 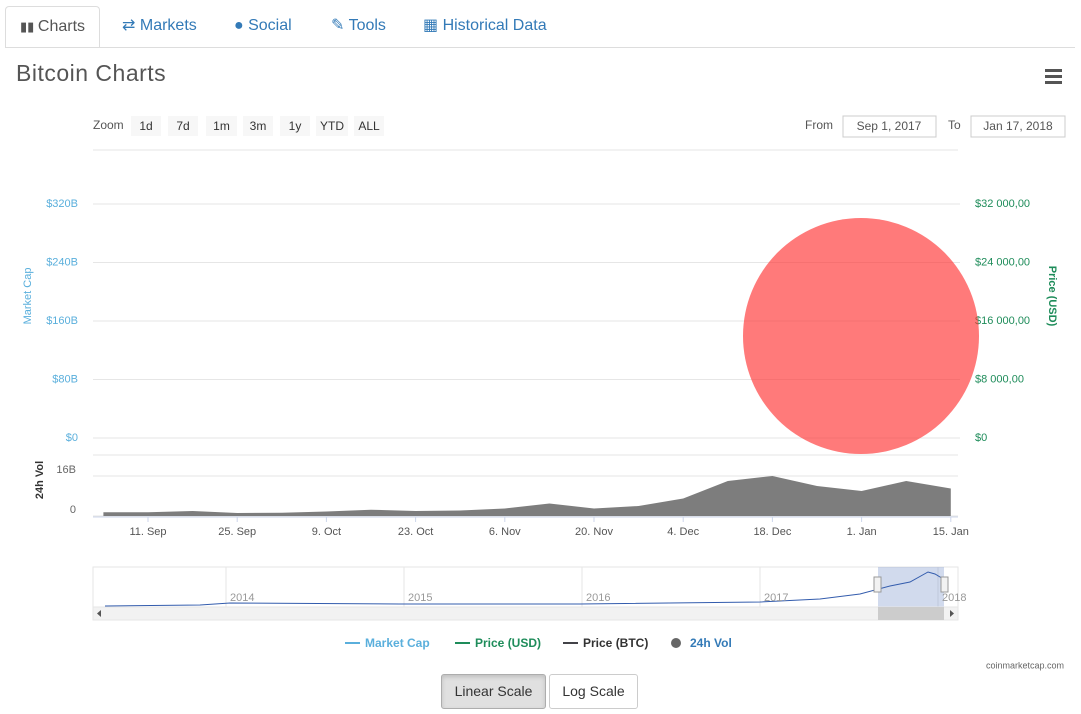 I want to click on tab-tools: ✎ Tools, so click(x=358, y=25).